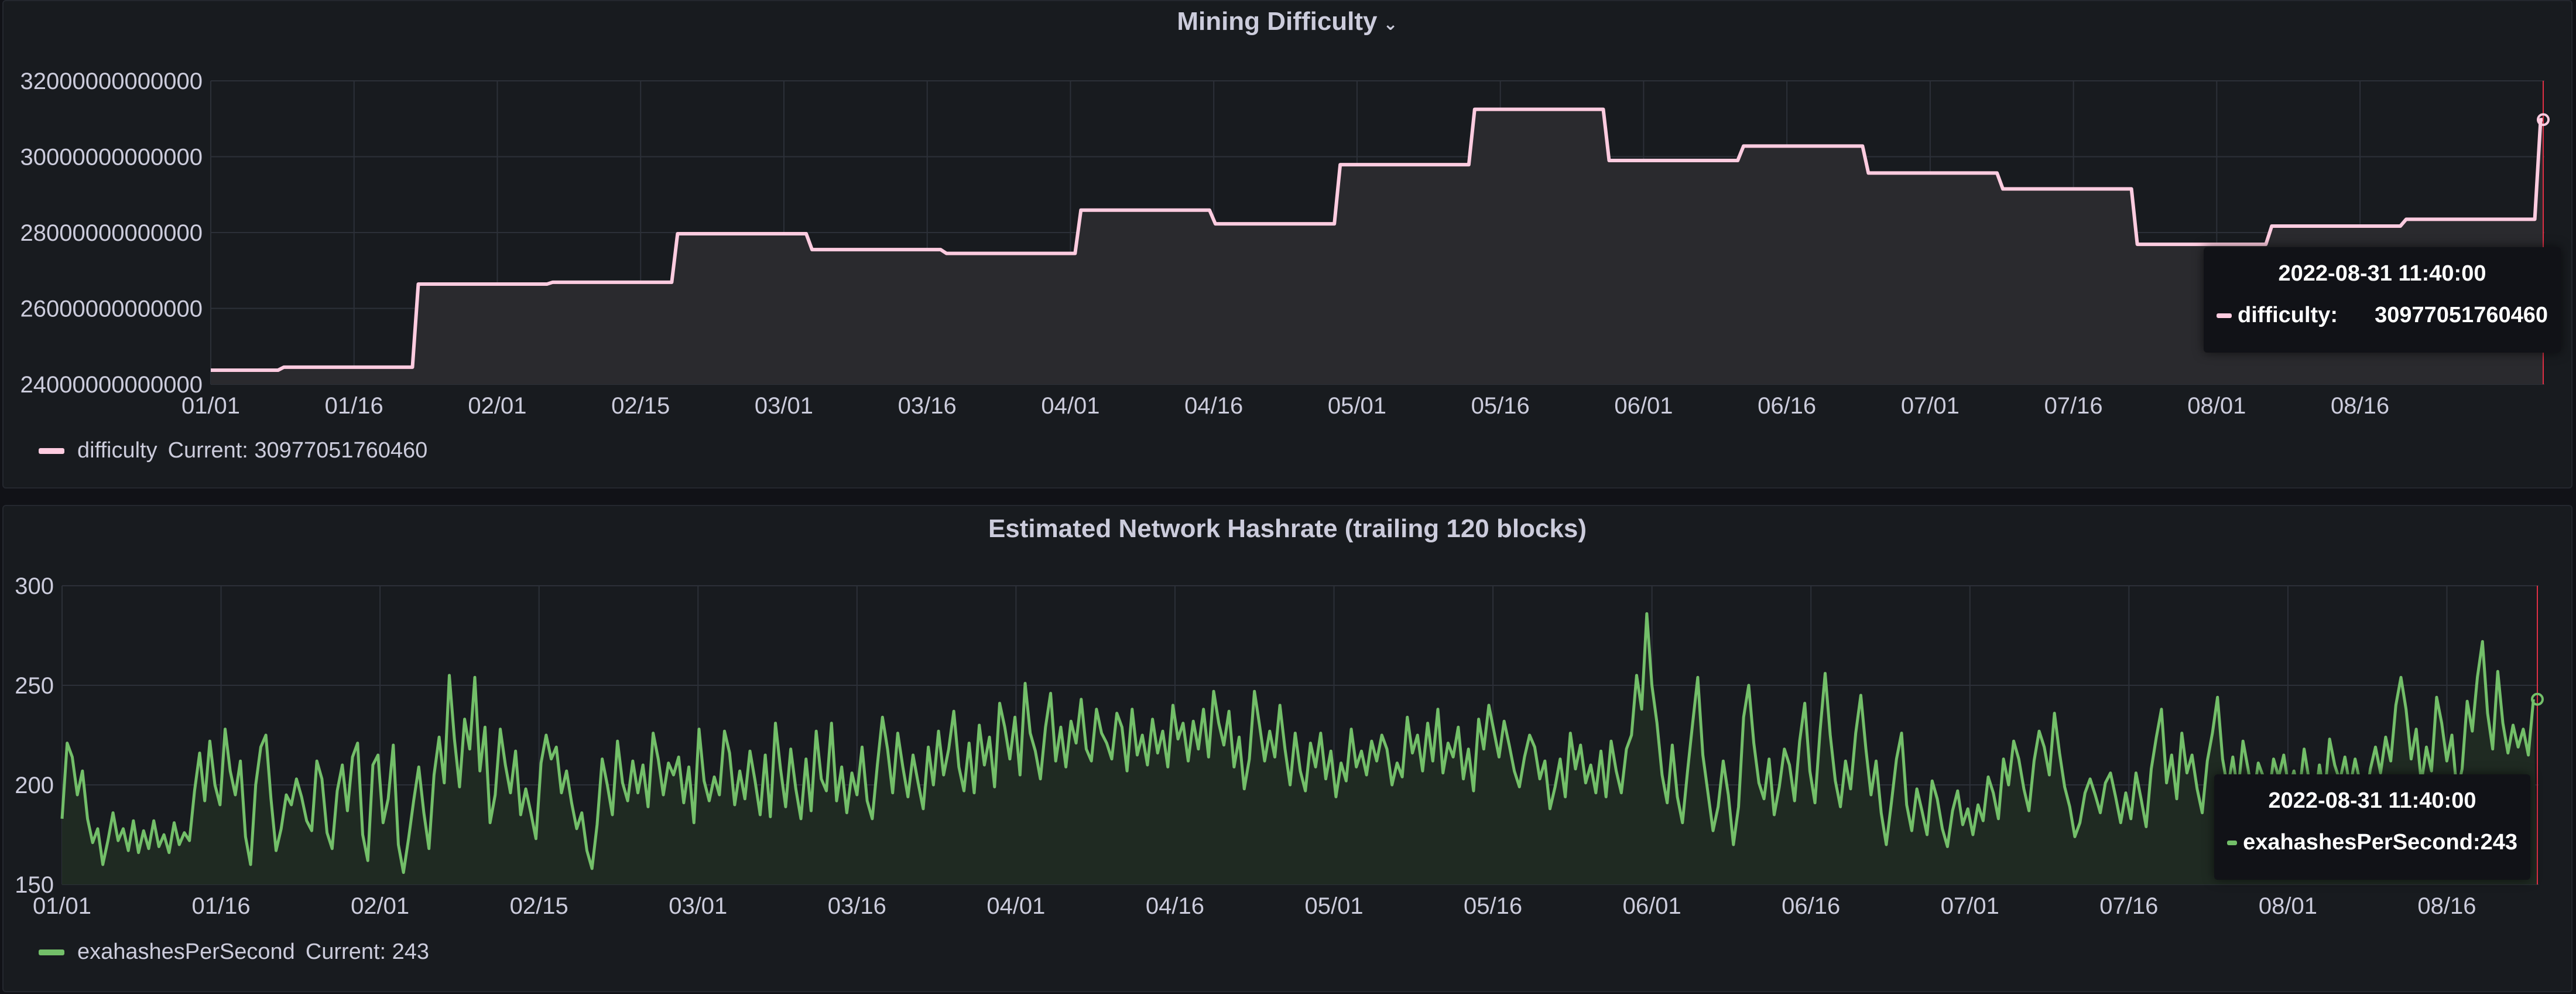 The width and height of the screenshot is (2576, 994). What do you see at coordinates (640, 406) in the screenshot?
I see `difficulty-x-tick-label: 02/15` at bounding box center [640, 406].